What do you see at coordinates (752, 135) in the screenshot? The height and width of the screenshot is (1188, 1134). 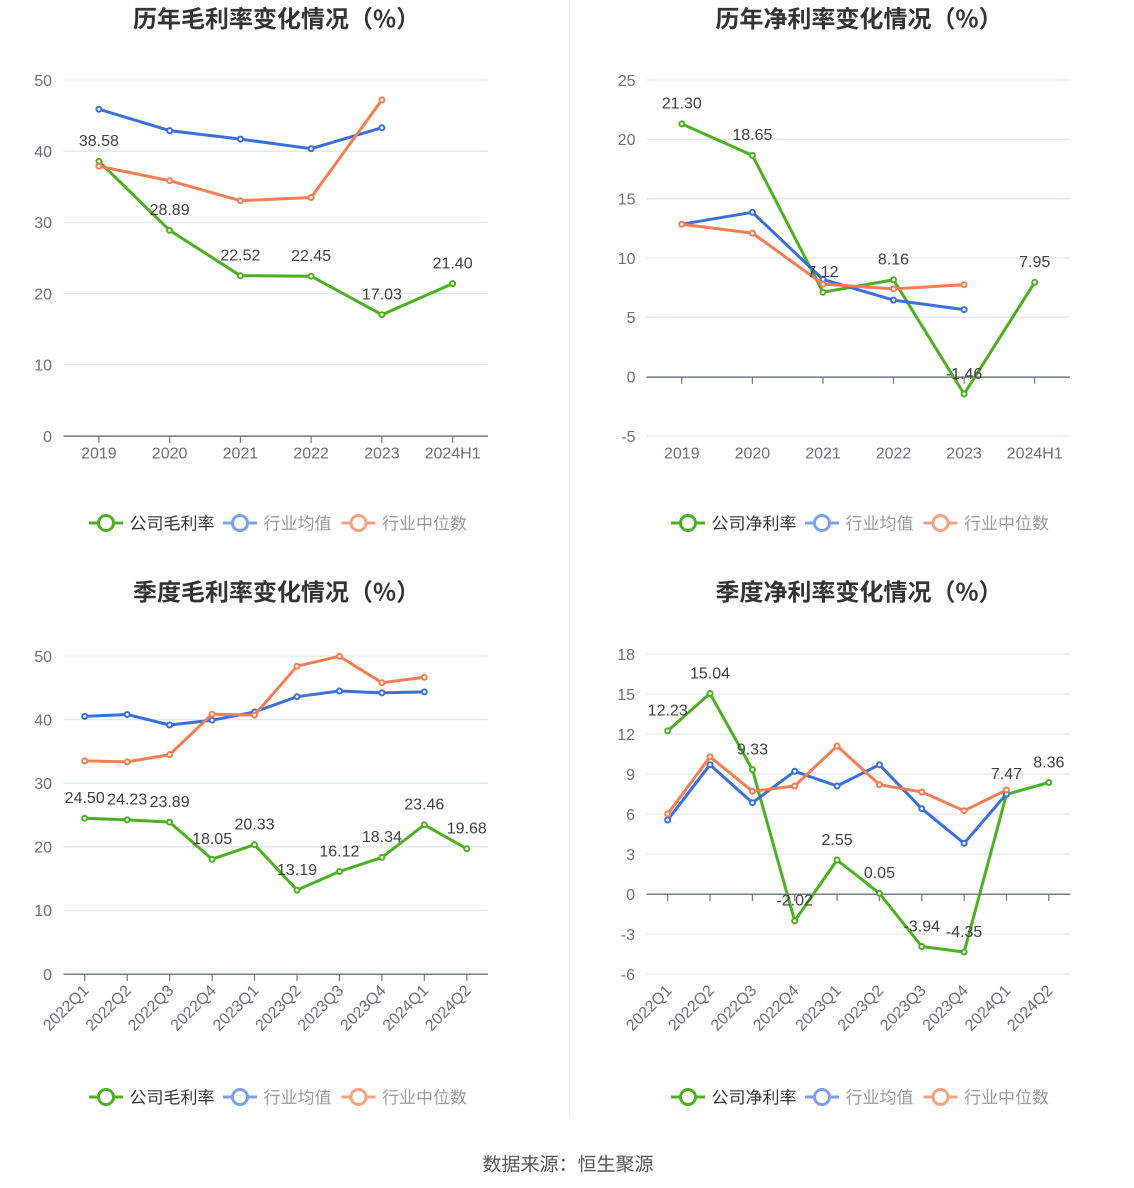 I see `svg-text: 18.65` at bounding box center [752, 135].